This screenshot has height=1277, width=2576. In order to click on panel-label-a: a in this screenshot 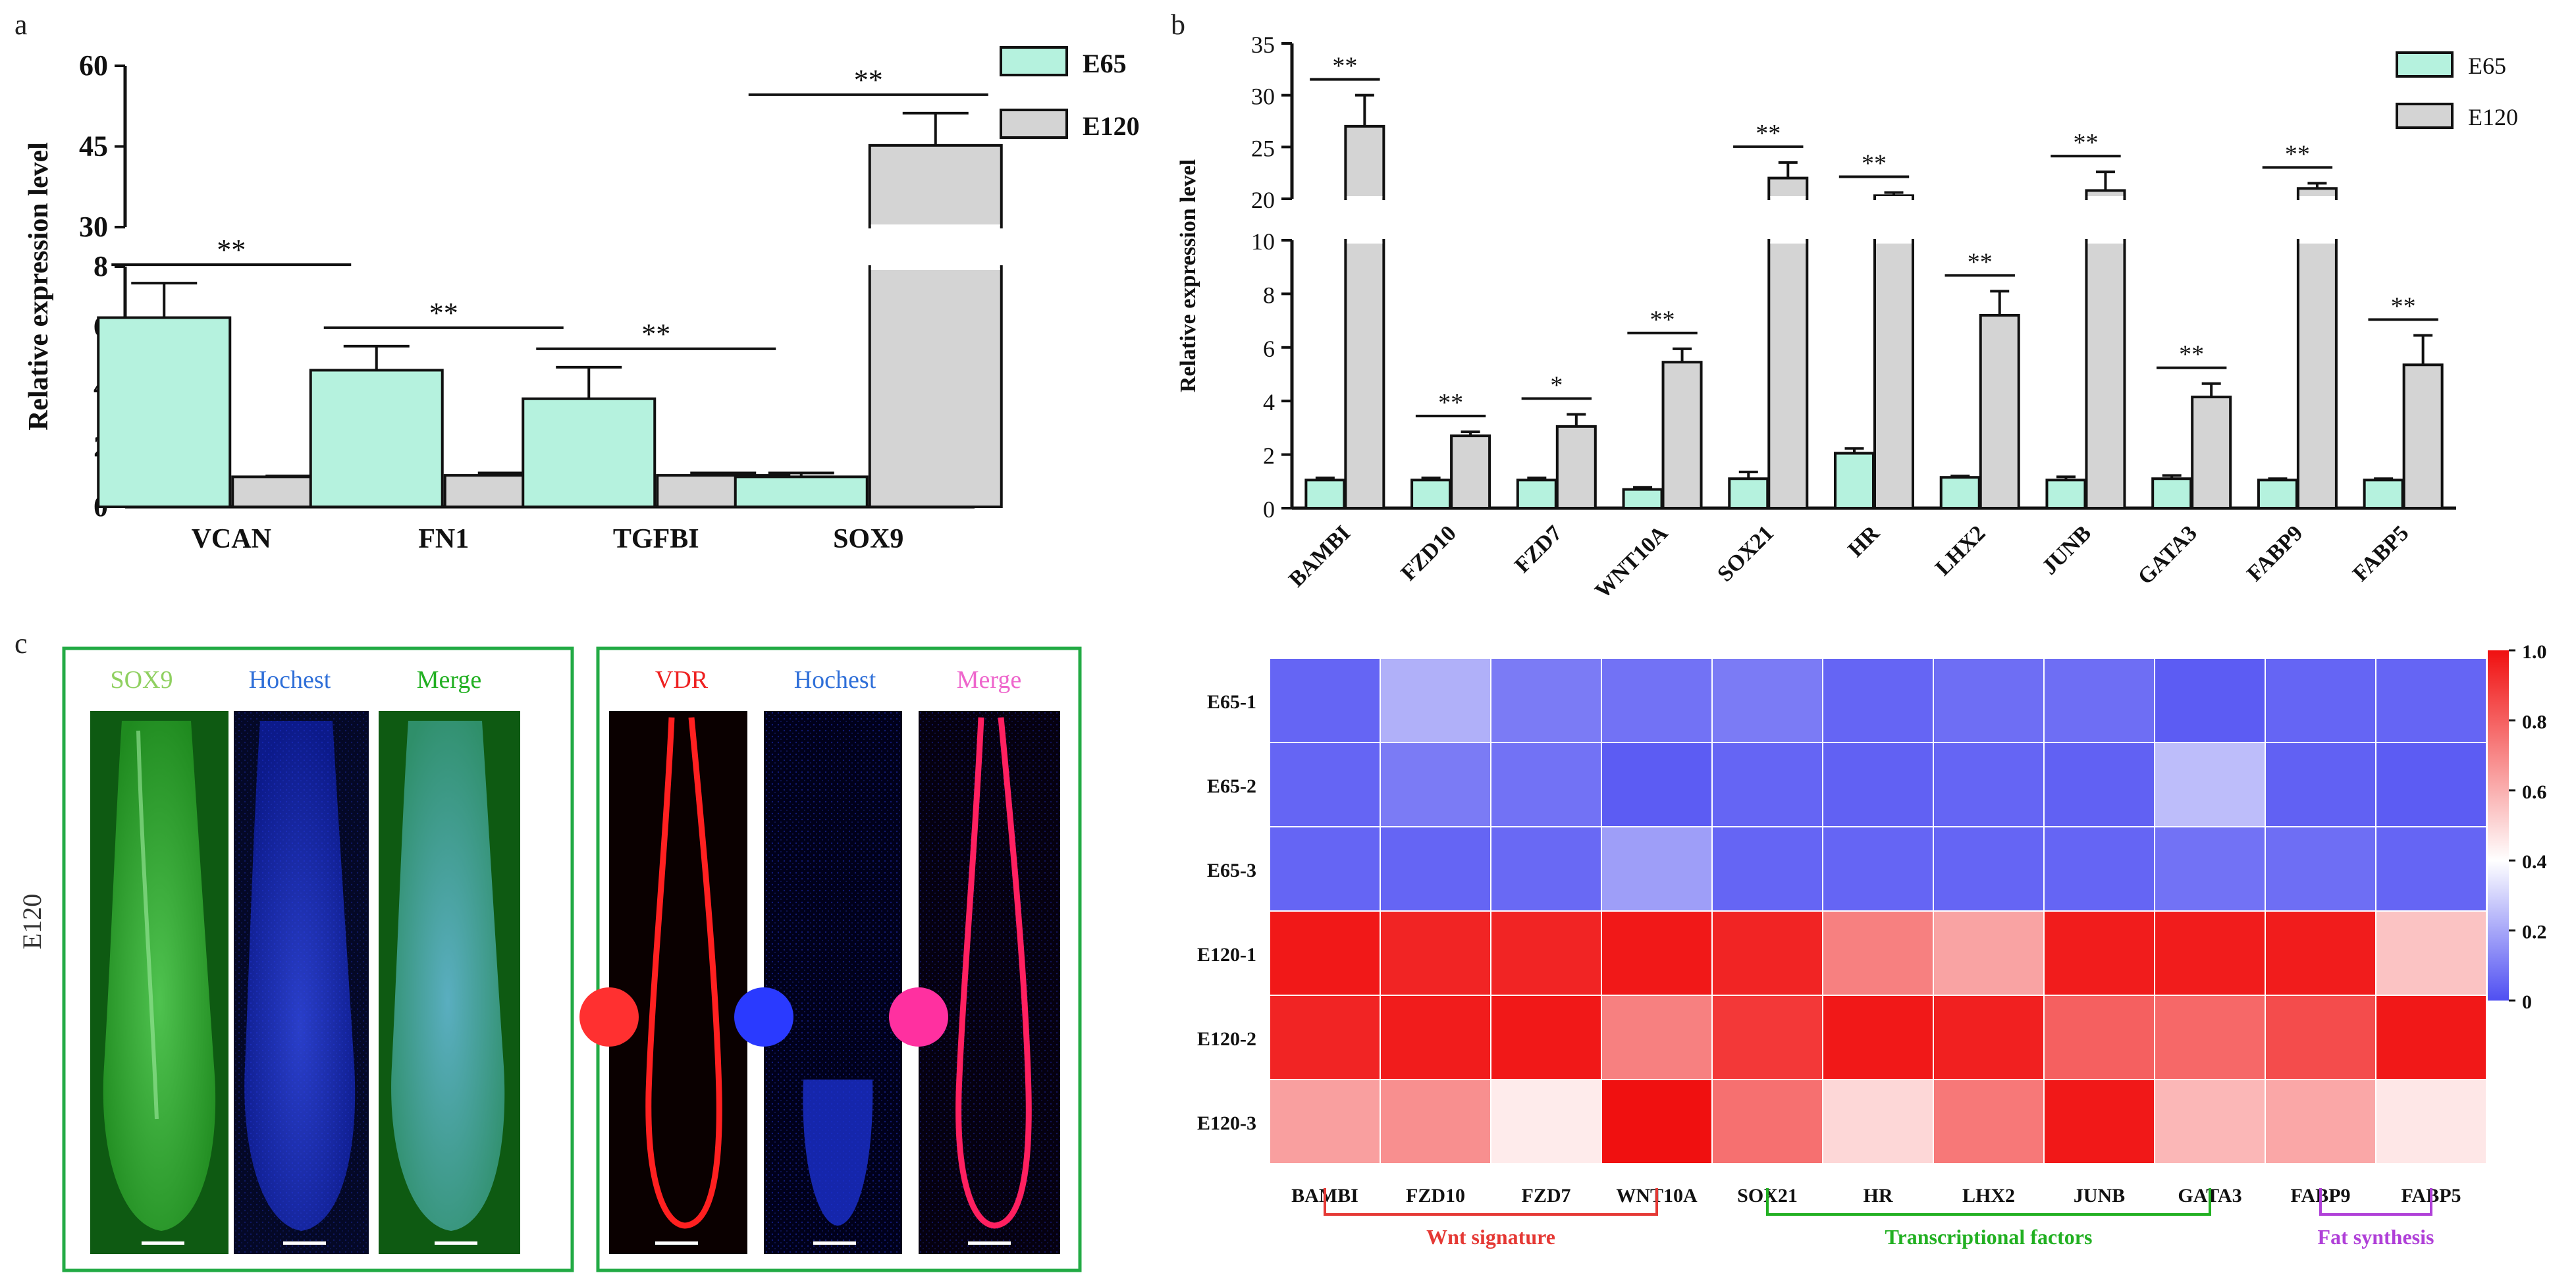, I will do `click(21, 25)`.